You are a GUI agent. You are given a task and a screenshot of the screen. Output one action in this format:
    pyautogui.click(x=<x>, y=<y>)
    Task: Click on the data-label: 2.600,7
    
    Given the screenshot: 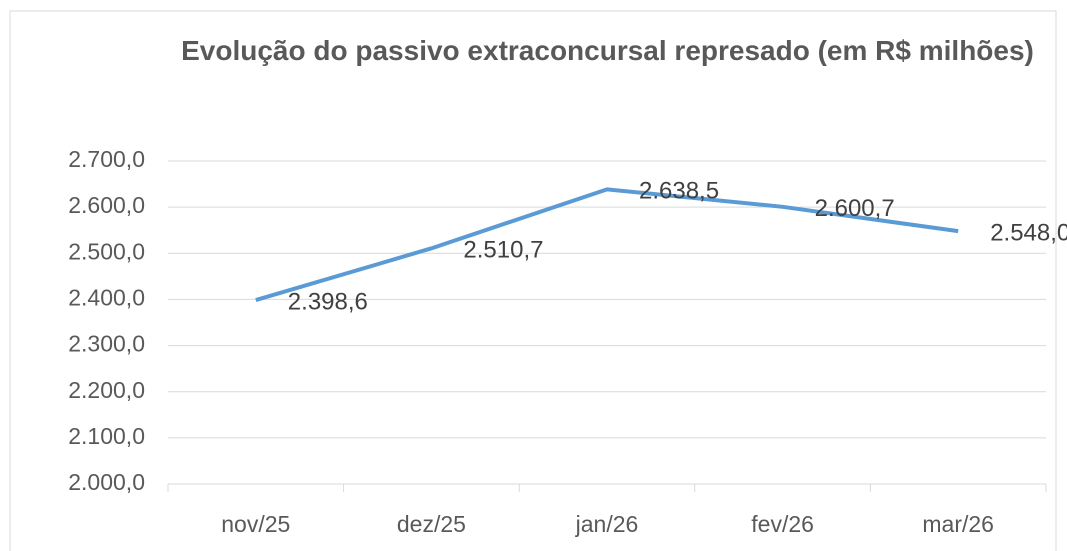 What is the action you would take?
    pyautogui.click(x=855, y=208)
    